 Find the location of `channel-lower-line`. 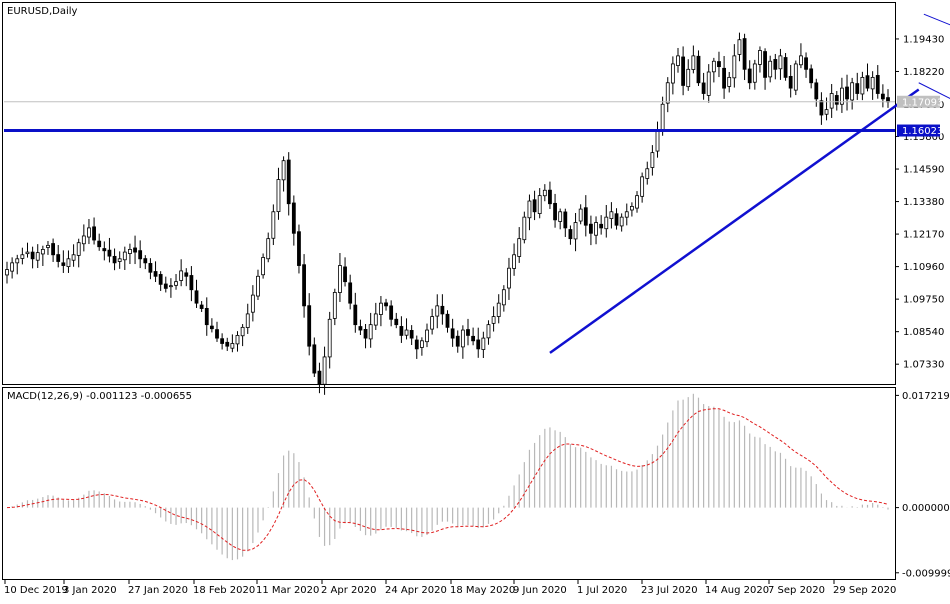

channel-lower-line is located at coordinates (934, 112).